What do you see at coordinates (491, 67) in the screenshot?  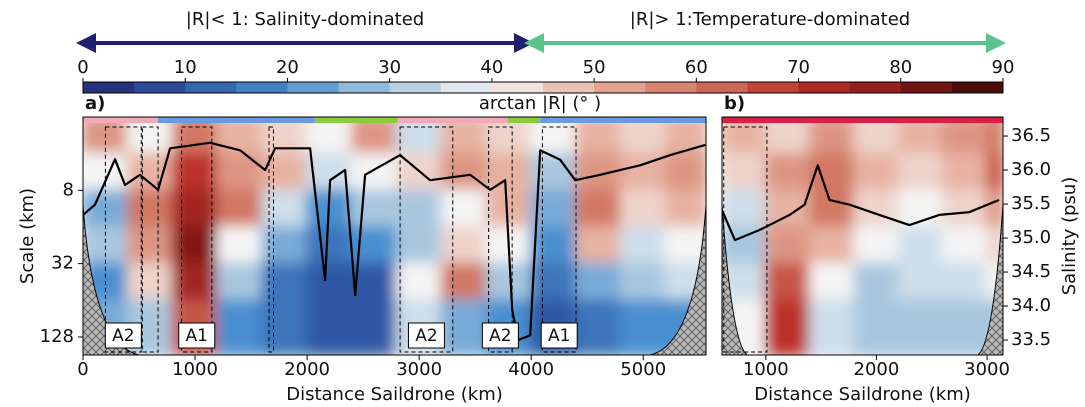 I see `colorbar-tick-label: 40` at bounding box center [491, 67].